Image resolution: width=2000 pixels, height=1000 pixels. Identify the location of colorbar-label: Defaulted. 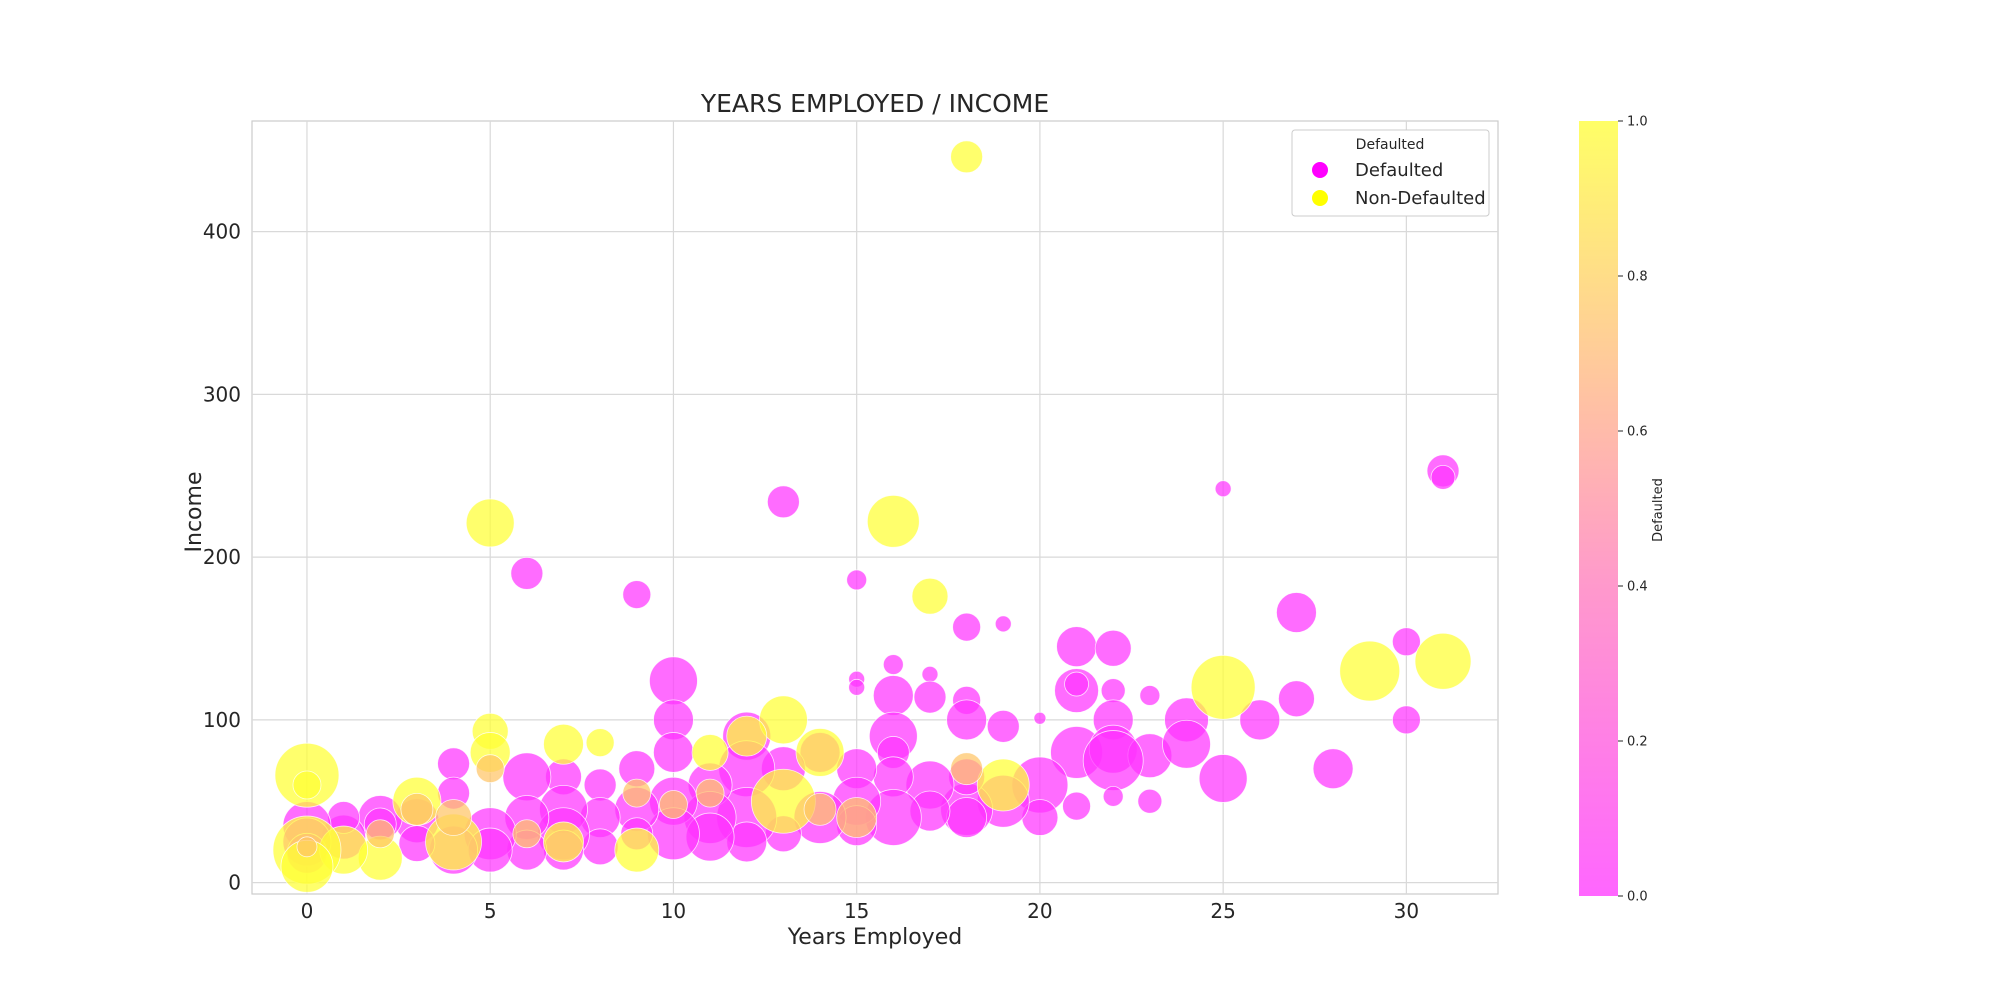
(1658, 510).